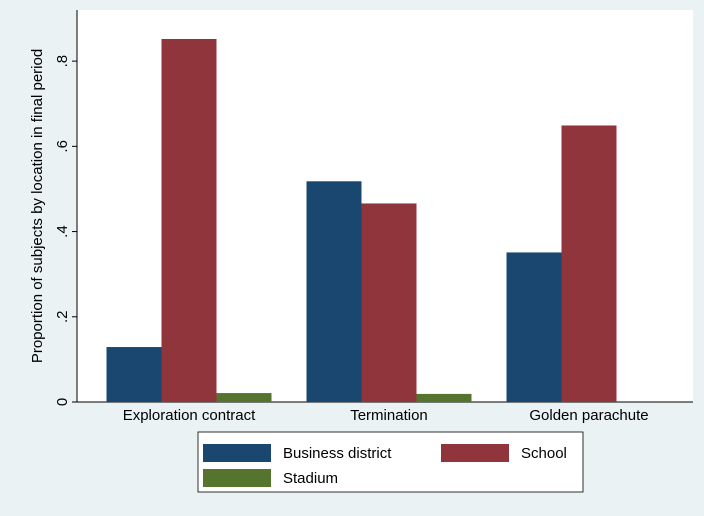  Describe the element at coordinates (310, 478) in the screenshot. I see `legend-label: Stadium` at that location.